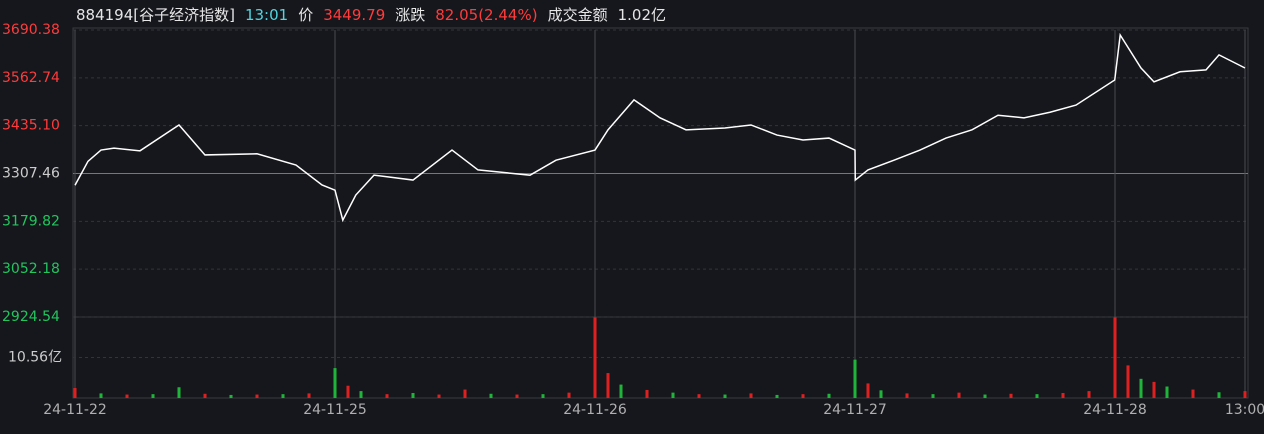 This screenshot has height=434, width=1264. Describe the element at coordinates (1244, 410) in the screenshot. I see `x-tick-label: 13:00` at that location.